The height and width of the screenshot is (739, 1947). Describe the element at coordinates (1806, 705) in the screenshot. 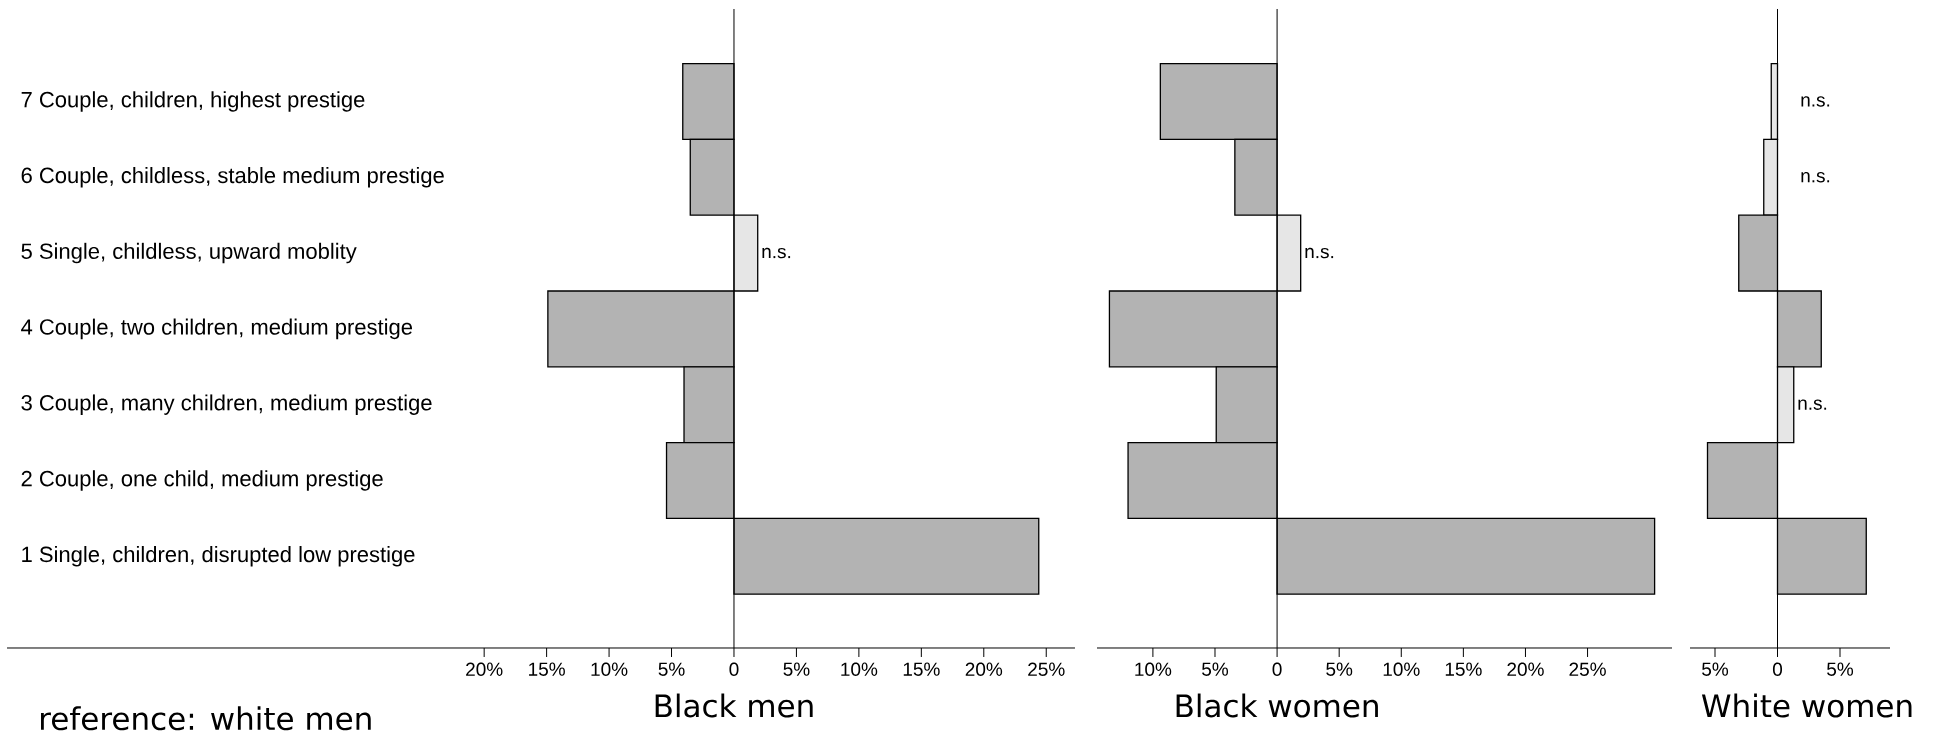

I see `x-axis-title: White women` at that location.